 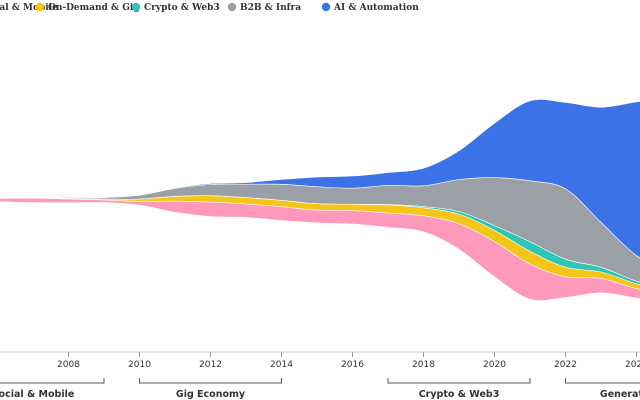 What do you see at coordinates (68, 365) in the screenshot?
I see `x-tick-label: 2008` at bounding box center [68, 365].